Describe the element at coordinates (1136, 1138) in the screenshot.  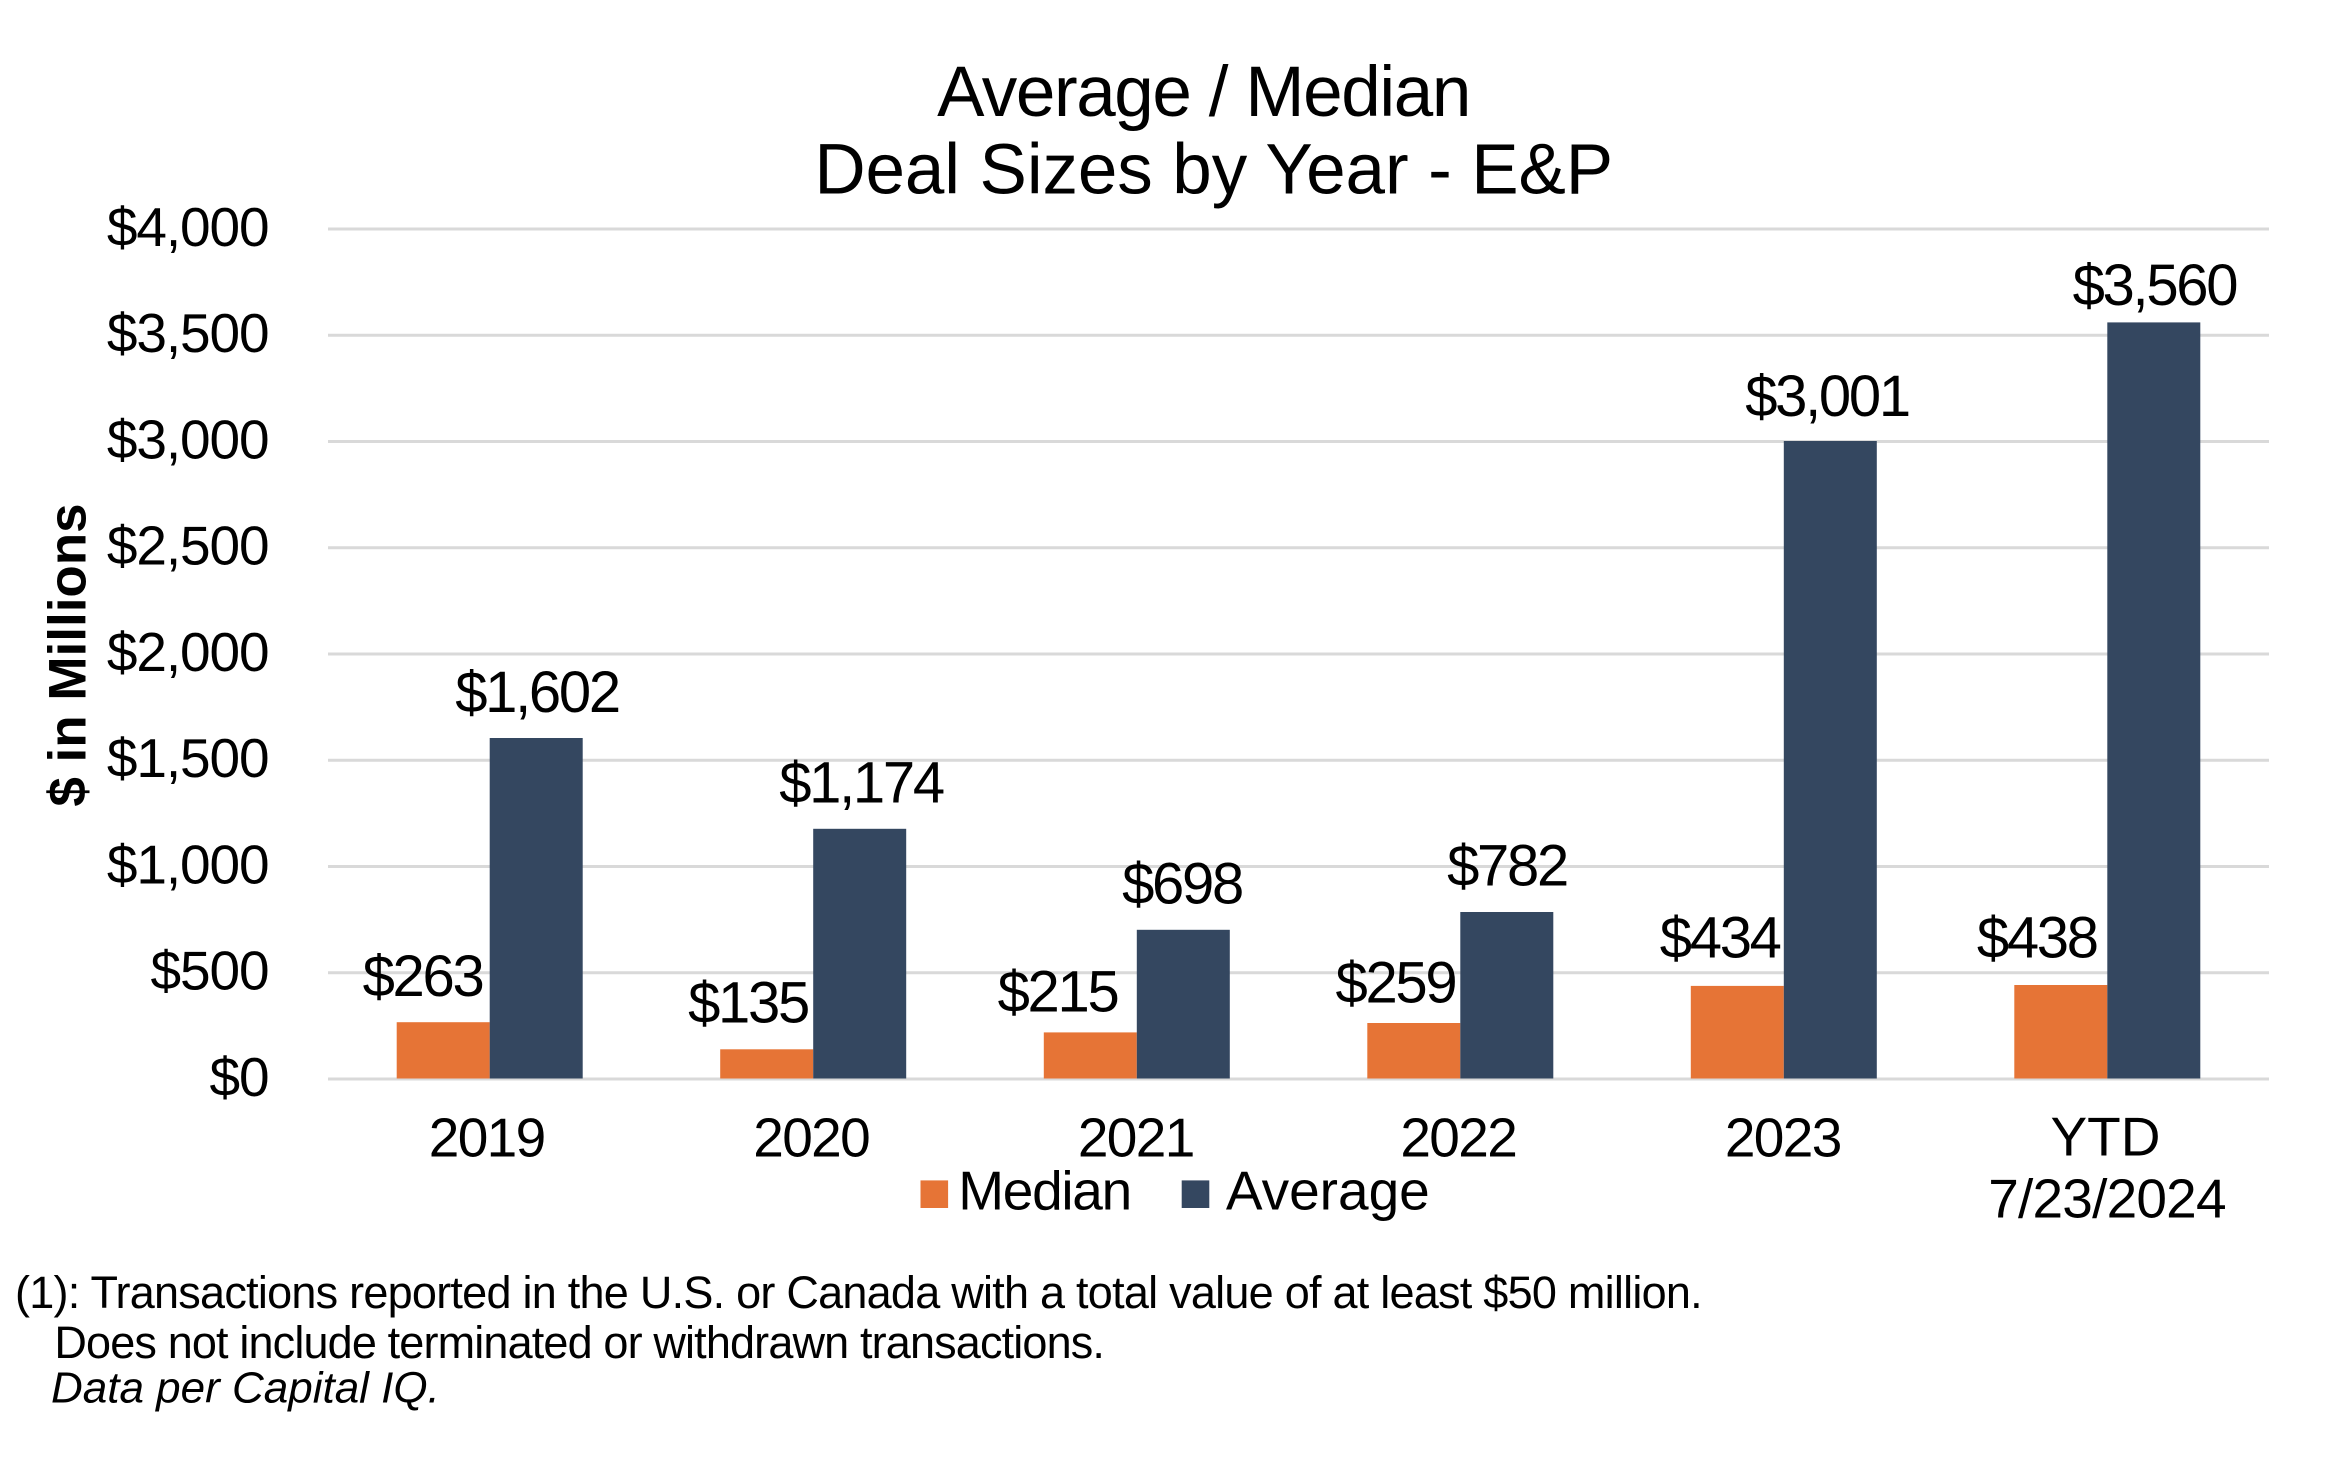
I see `svg-text: 2021` at that location.